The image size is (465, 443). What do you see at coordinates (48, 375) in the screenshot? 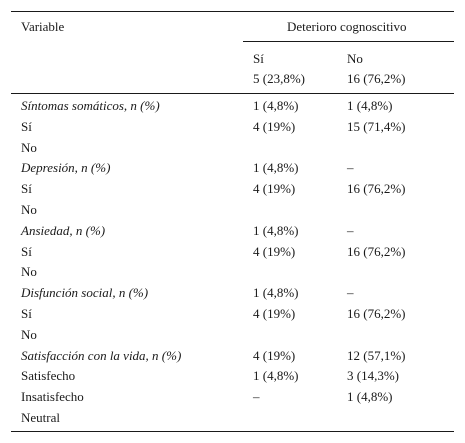
I see `row-label: Satisfecho` at bounding box center [48, 375].